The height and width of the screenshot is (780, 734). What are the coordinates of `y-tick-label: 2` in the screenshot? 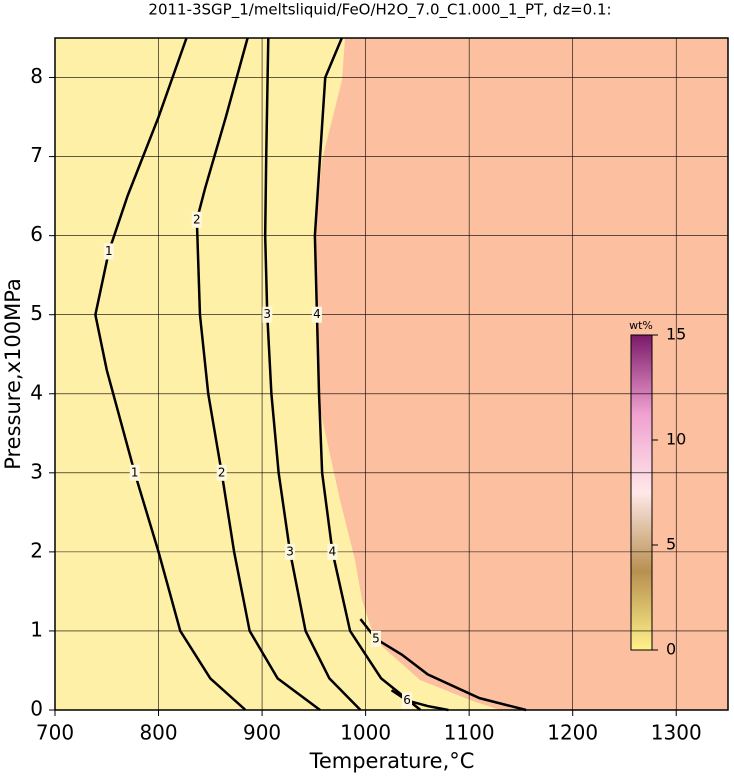 It's located at (36, 550).